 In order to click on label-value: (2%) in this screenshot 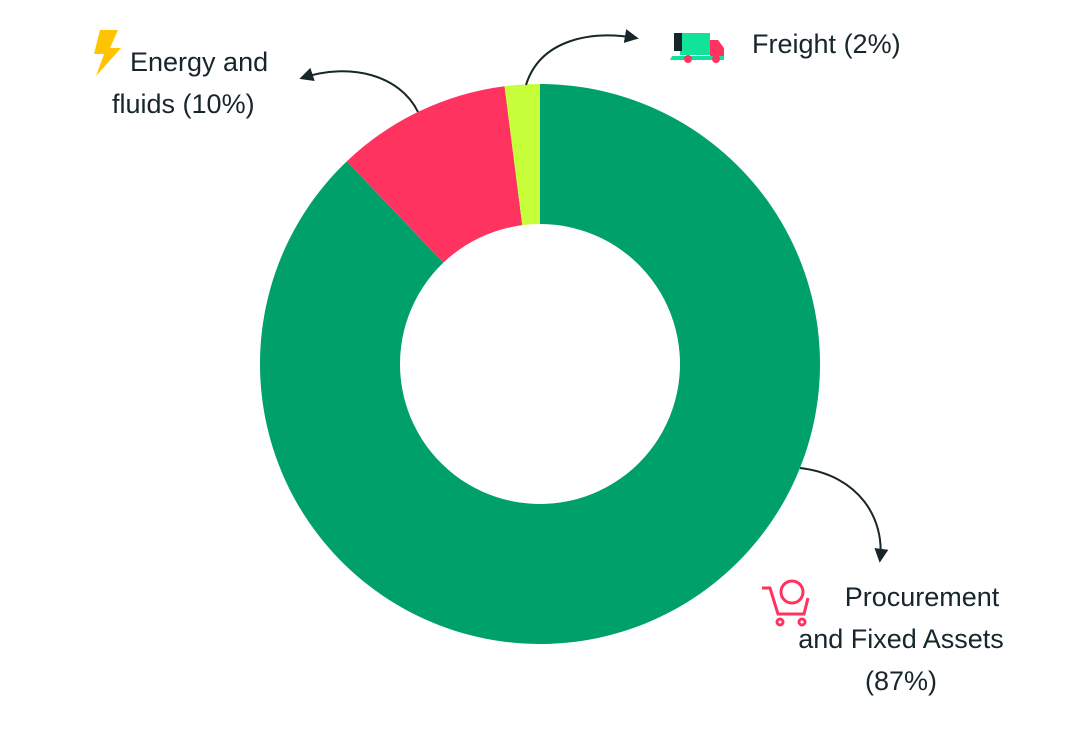, I will do `click(872, 44)`.